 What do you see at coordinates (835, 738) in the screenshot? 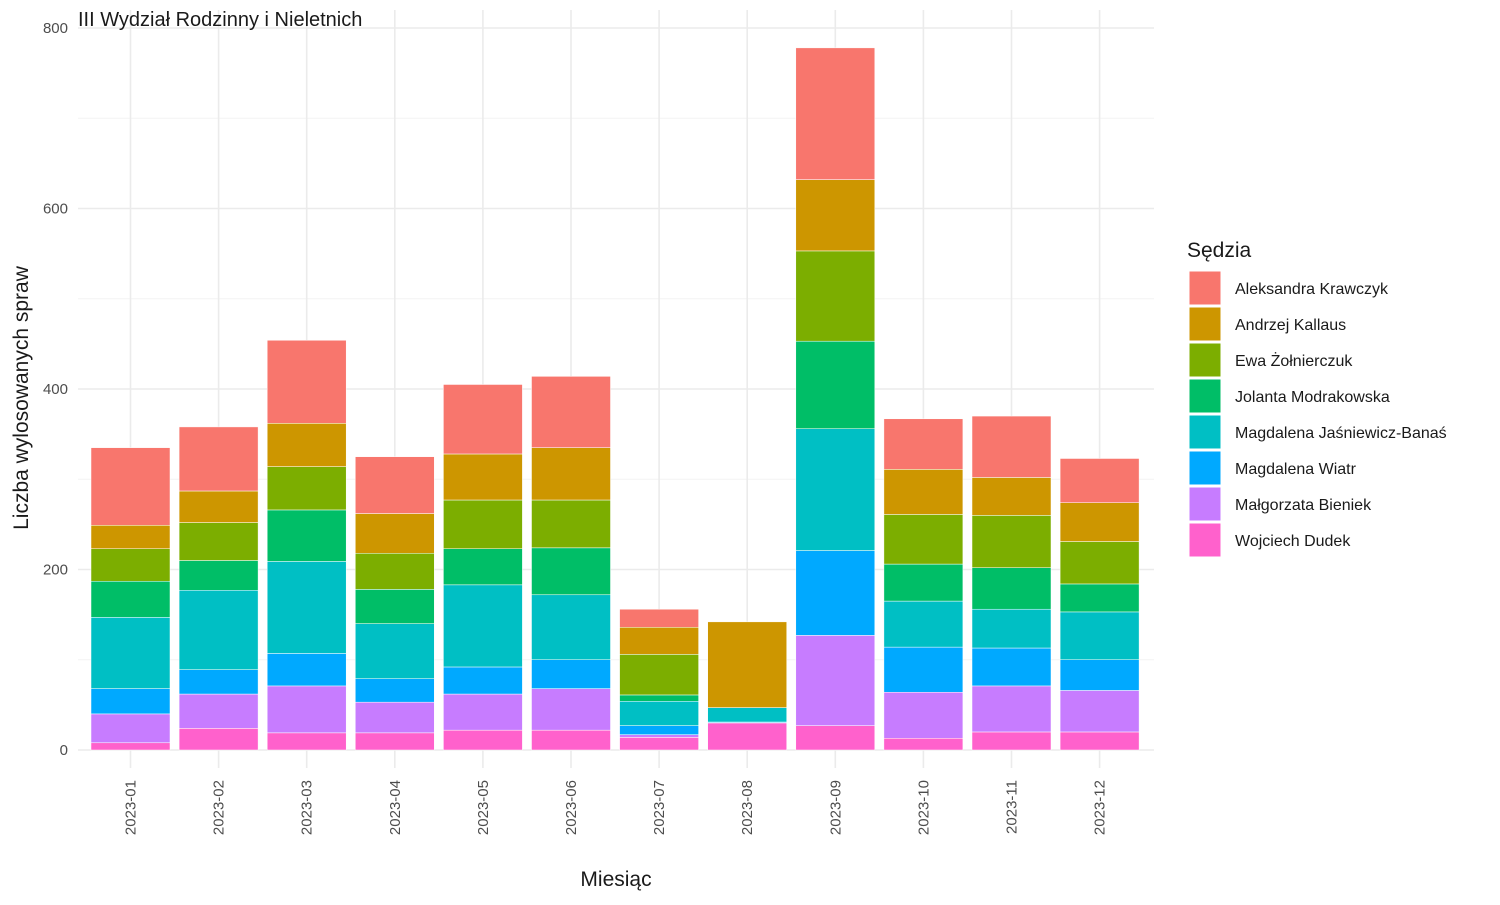
I see `bar-segment: Wojciech Dudek 2023-09: 27` at bounding box center [835, 738].